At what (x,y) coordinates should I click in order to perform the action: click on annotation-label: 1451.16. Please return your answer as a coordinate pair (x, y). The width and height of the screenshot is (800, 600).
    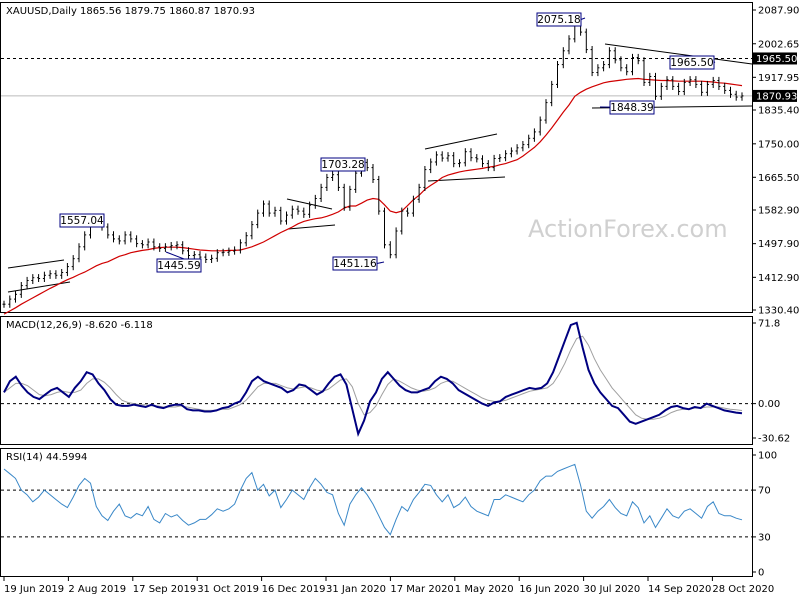
    Looking at the image, I should click on (355, 264).